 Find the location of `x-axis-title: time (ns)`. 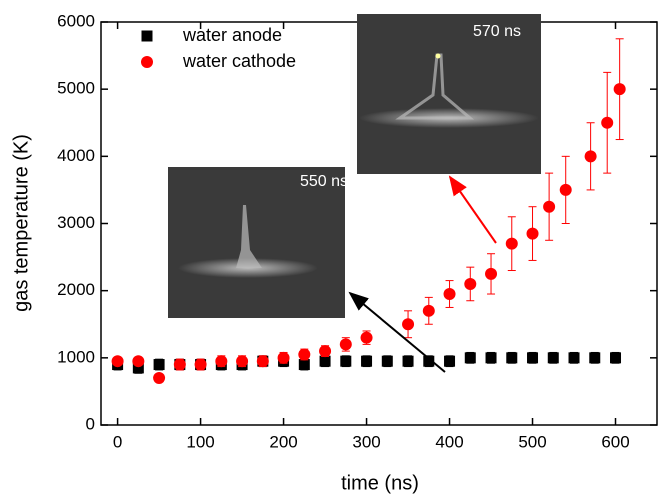

x-axis-title: time (ns) is located at coordinates (380, 483).